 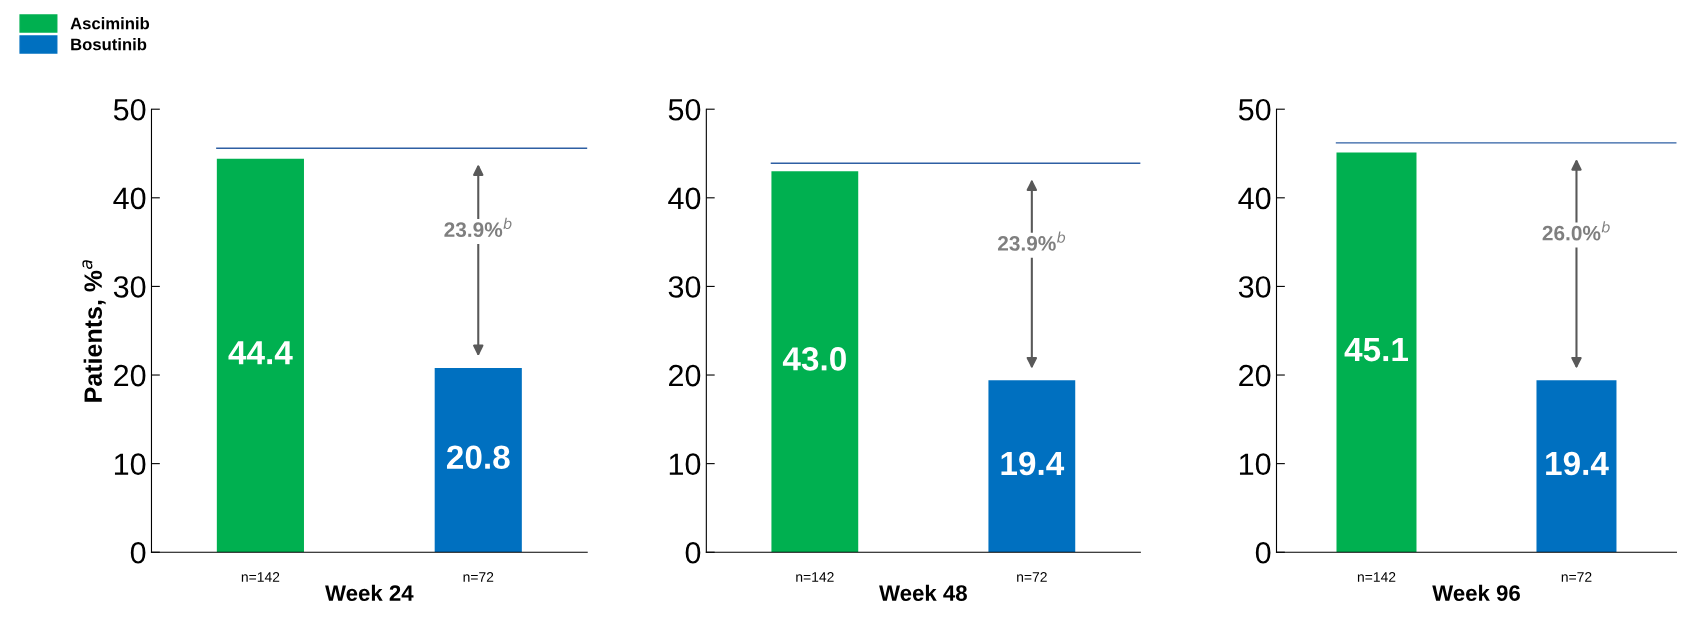 I want to click on legend-label: Bosutinib, so click(x=109, y=44).